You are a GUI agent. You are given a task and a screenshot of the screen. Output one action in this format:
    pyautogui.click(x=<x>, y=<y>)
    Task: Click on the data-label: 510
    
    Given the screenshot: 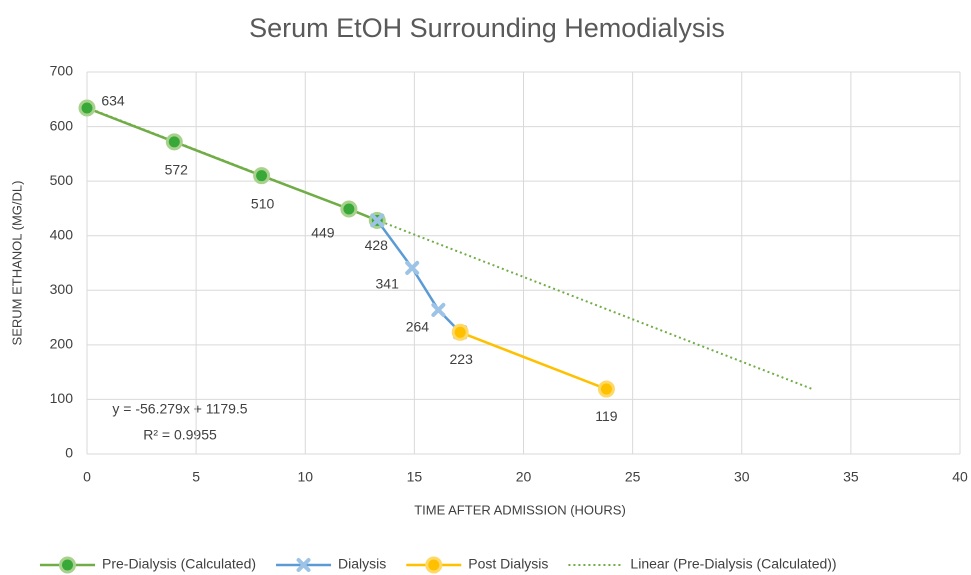 What is the action you would take?
    pyautogui.click(x=263, y=203)
    